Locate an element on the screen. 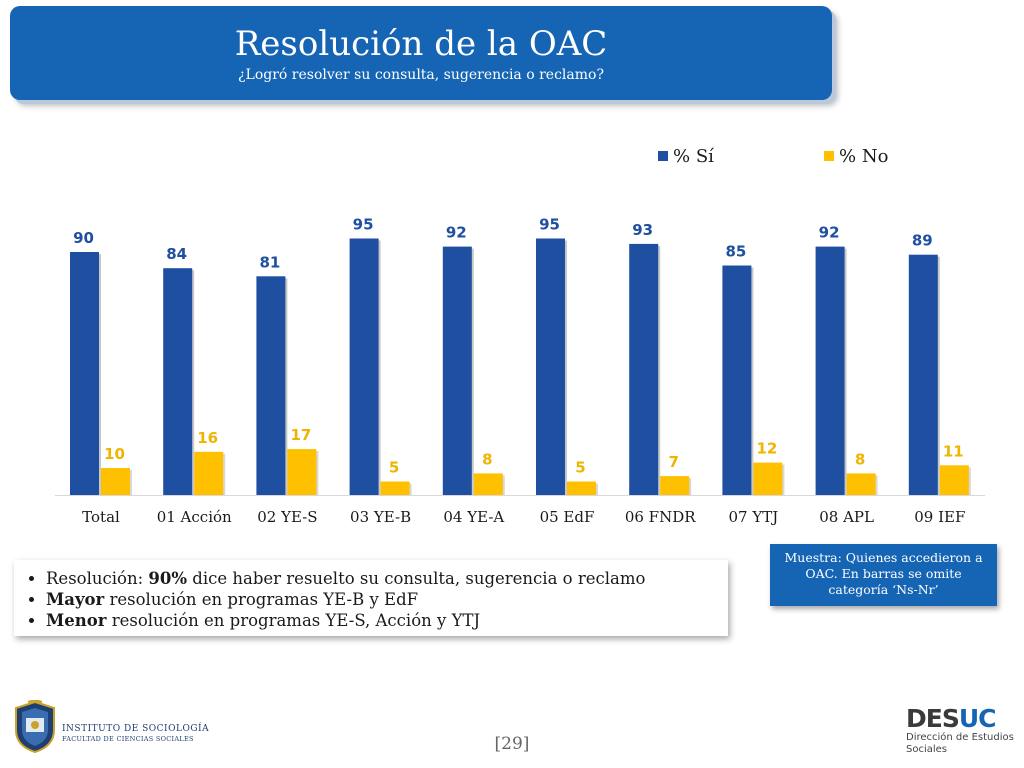  legend-label: % Sí is located at coordinates (693, 156).